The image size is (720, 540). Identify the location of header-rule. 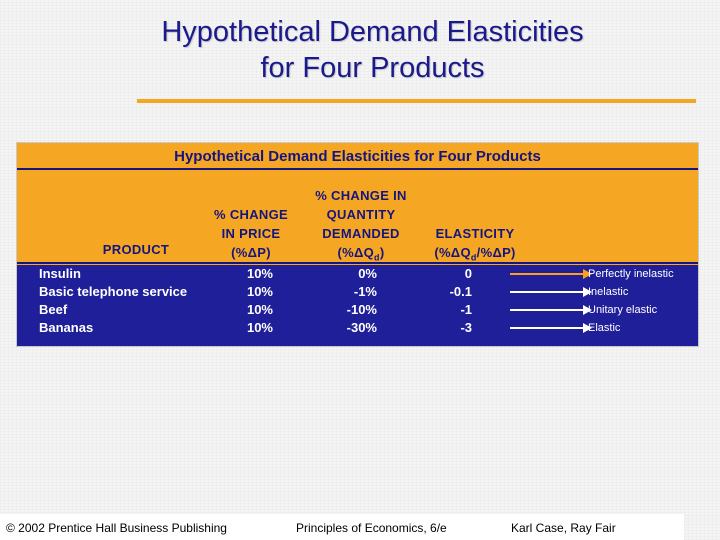
(357, 263).